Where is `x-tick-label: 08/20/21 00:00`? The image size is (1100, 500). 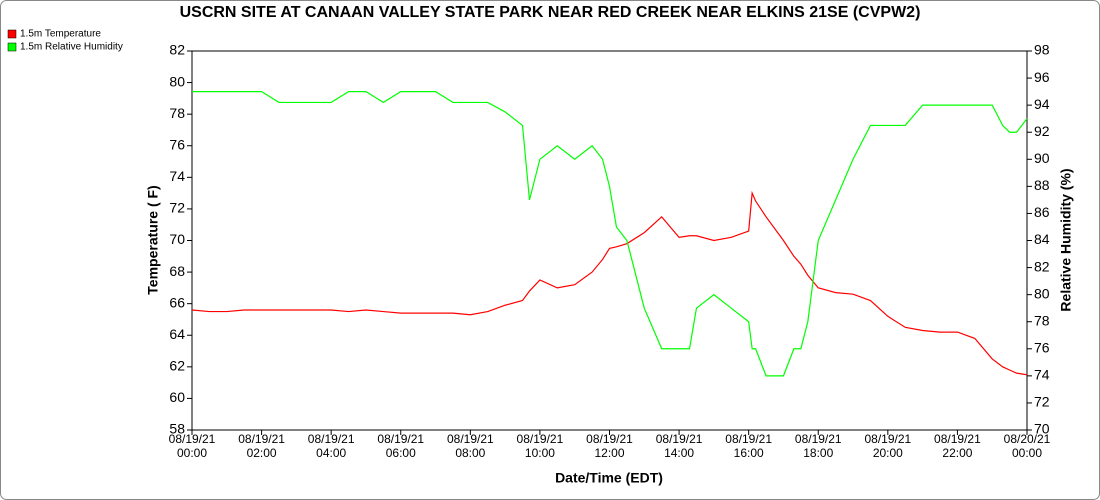 x-tick-label: 08/20/21 00:00 is located at coordinates (1027, 446).